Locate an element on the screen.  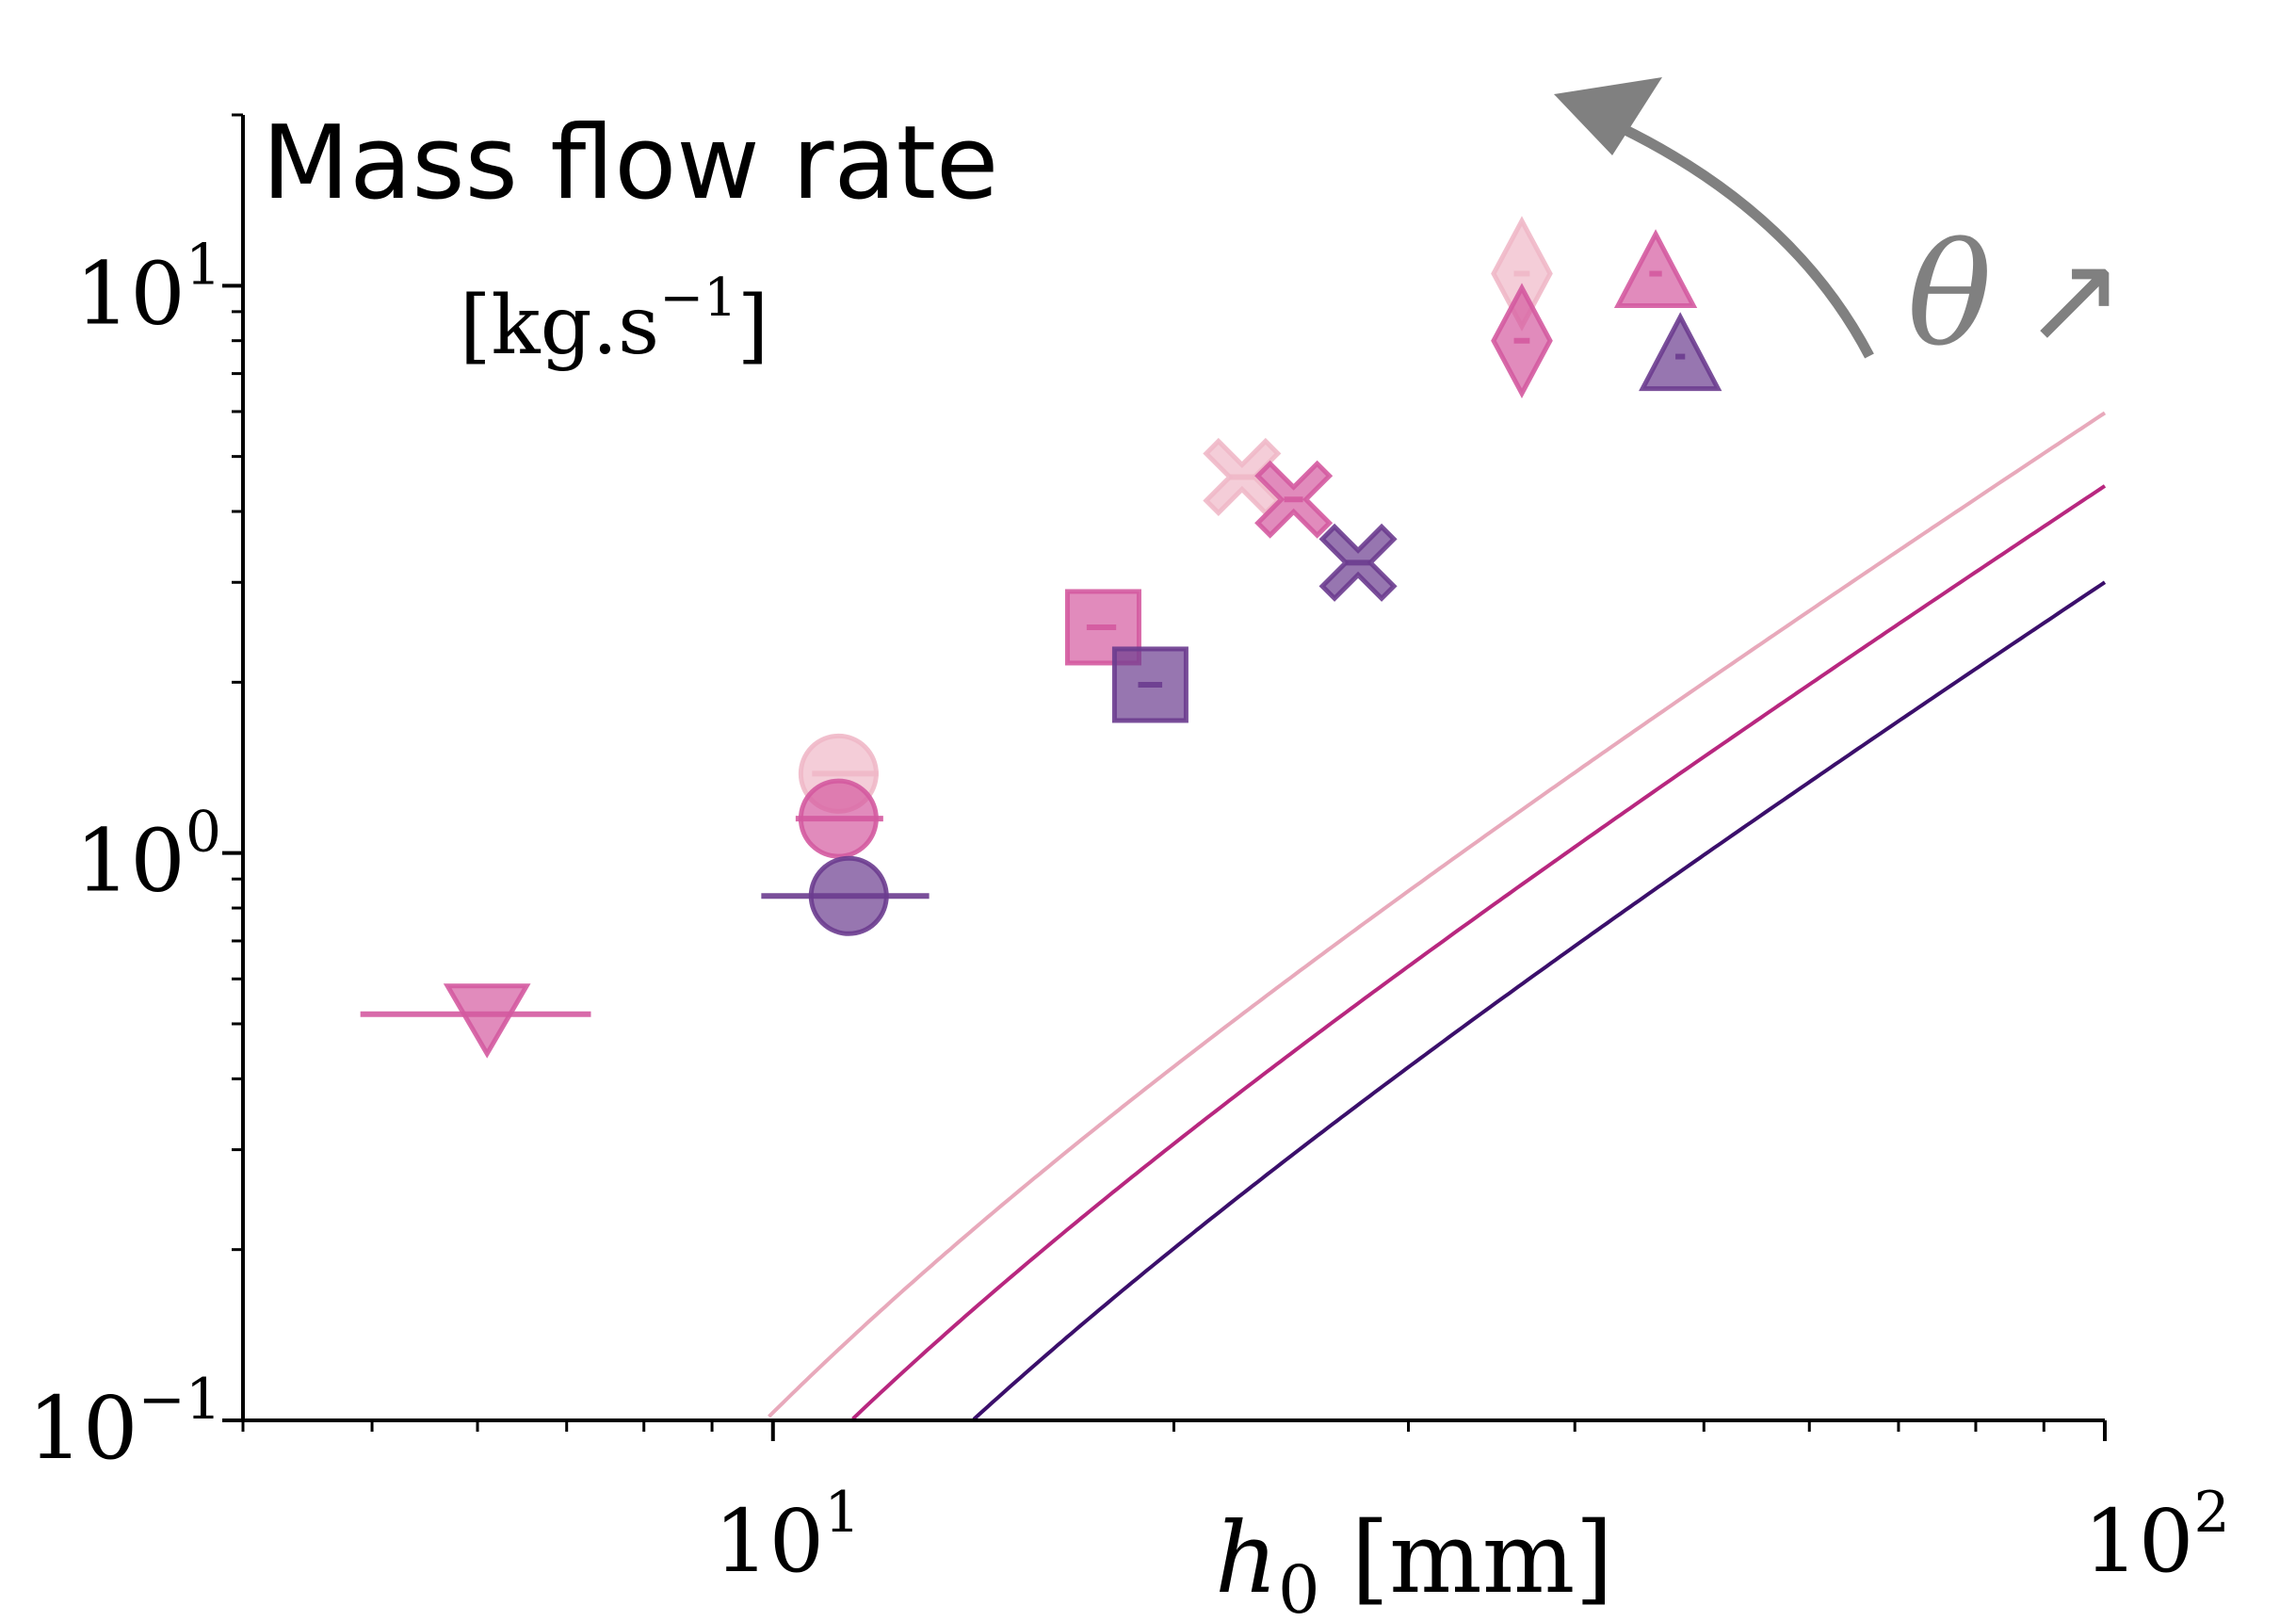
marker-dark-square is located at coordinates (1149, 684).